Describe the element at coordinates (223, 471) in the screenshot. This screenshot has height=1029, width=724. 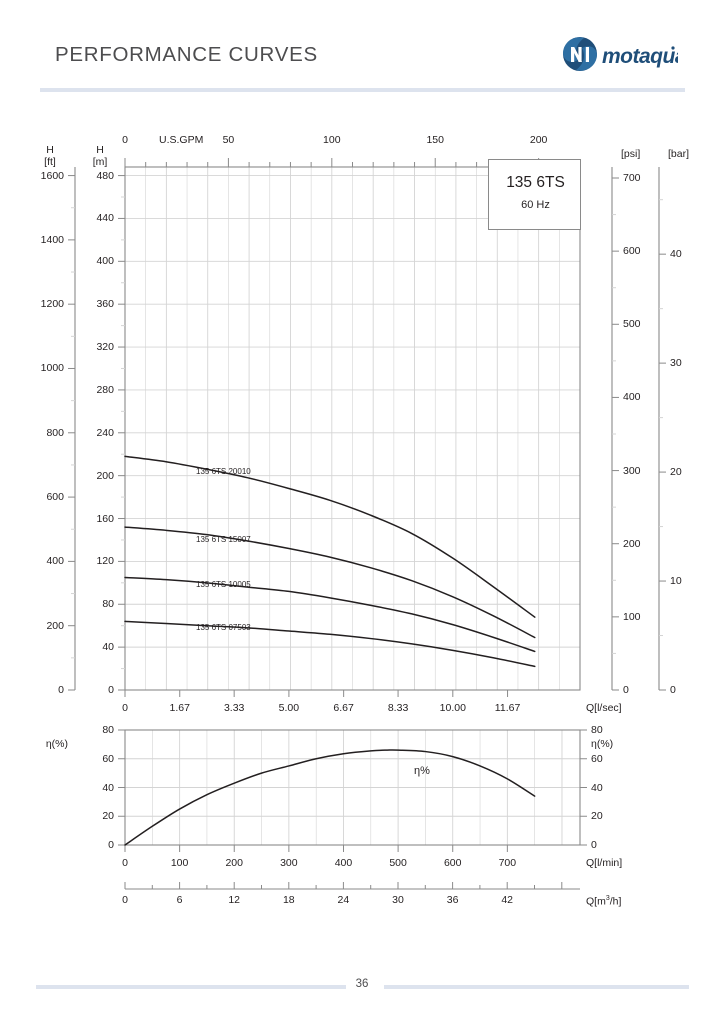
I see `curve-label: 135 6TS 20010` at that location.